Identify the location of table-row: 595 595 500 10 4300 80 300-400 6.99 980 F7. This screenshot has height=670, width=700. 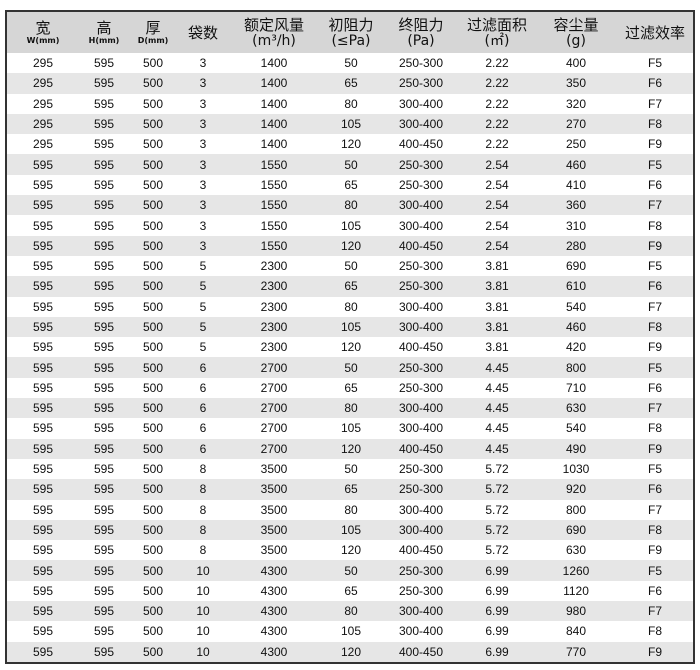
(350, 611).